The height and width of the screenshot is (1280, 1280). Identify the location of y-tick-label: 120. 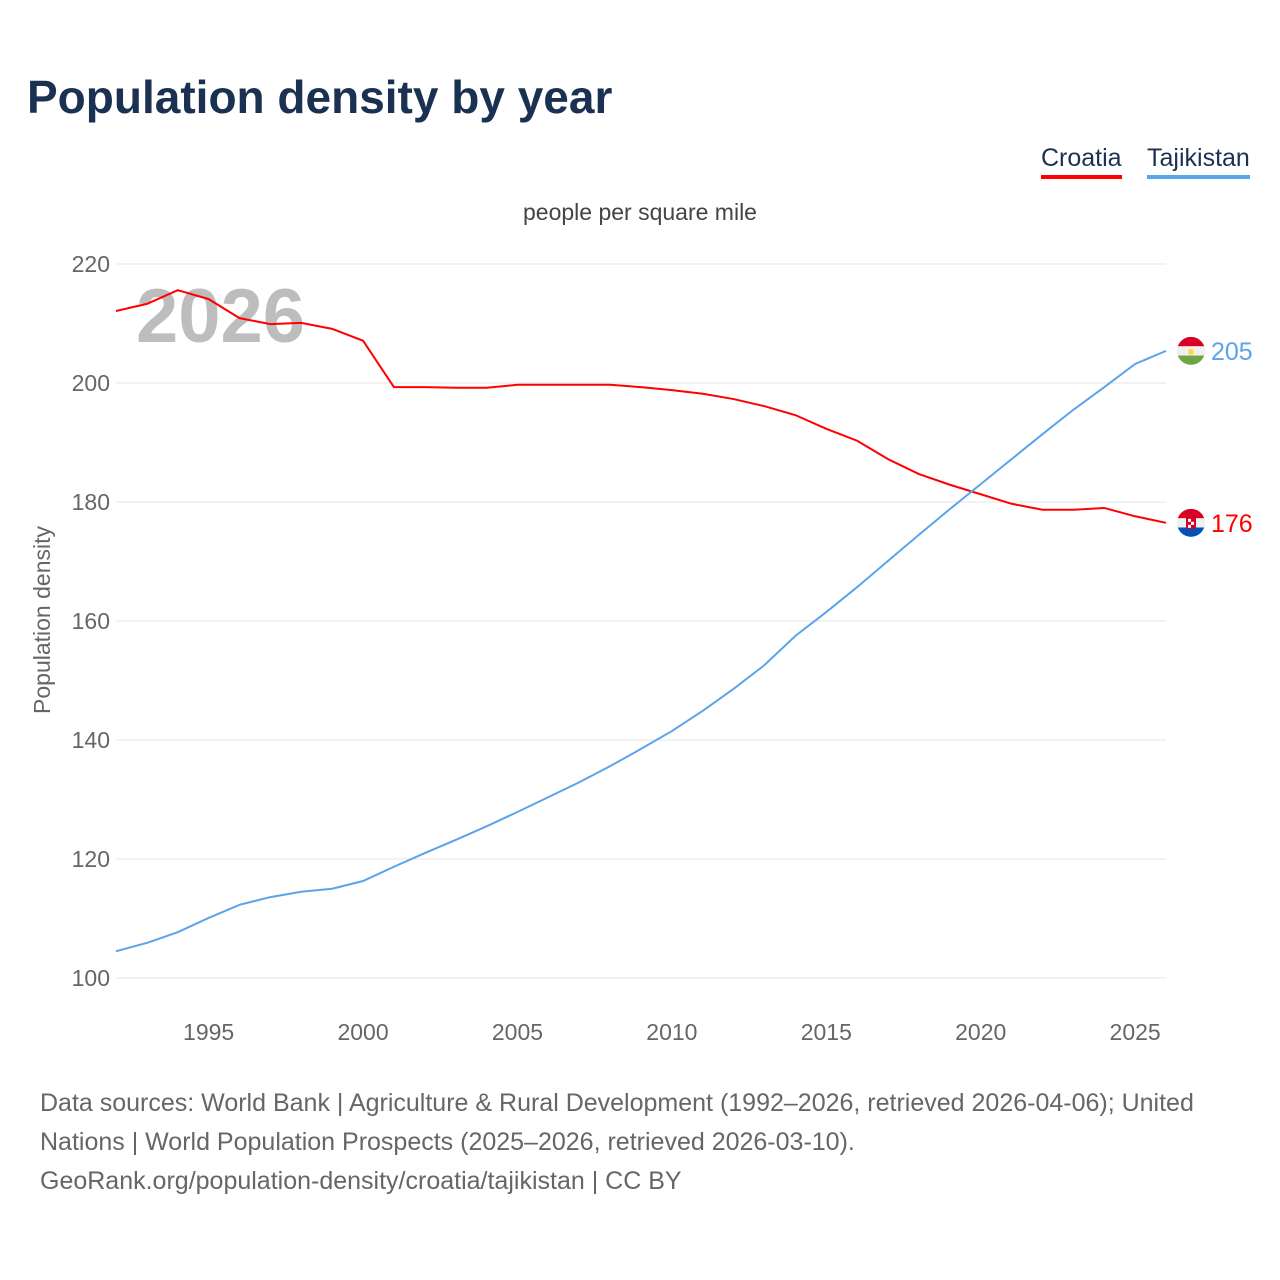
(91, 859).